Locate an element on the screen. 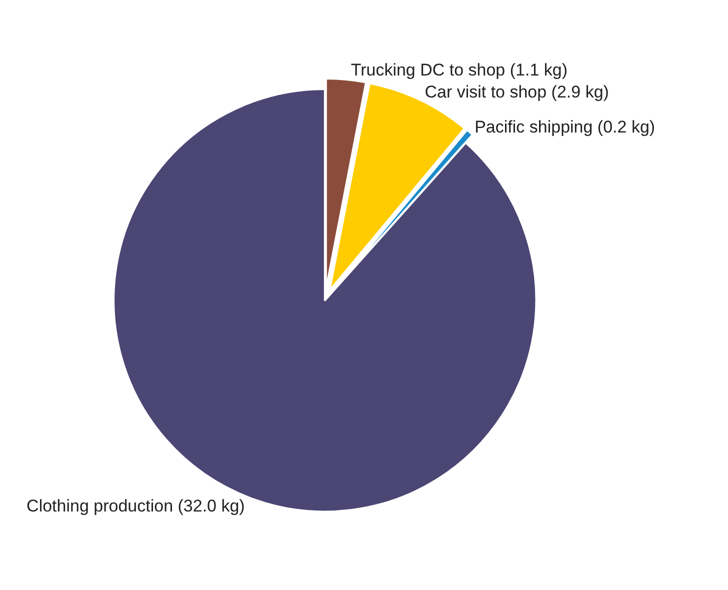  slice-label: Clothing production (32.0 kg) is located at coordinates (135, 506).